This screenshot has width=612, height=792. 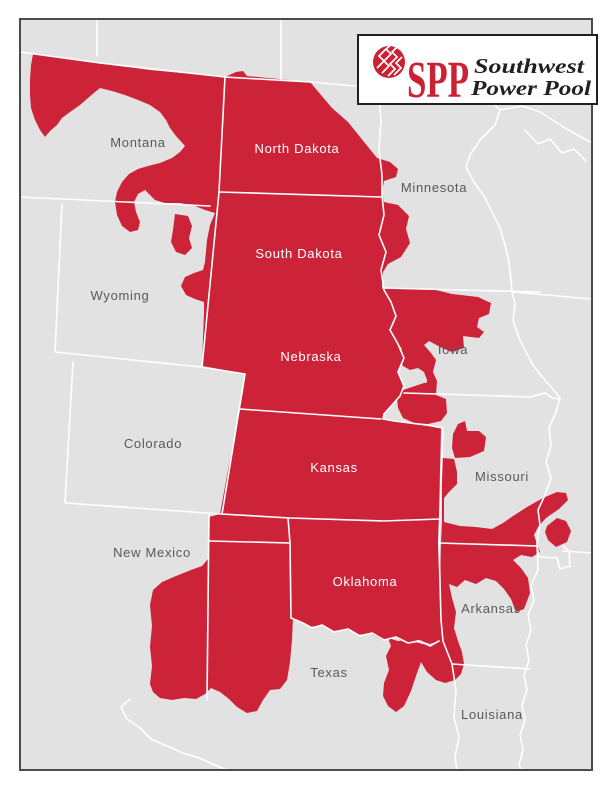 I want to click on missouri-gray-notch, so click(x=456, y=510).